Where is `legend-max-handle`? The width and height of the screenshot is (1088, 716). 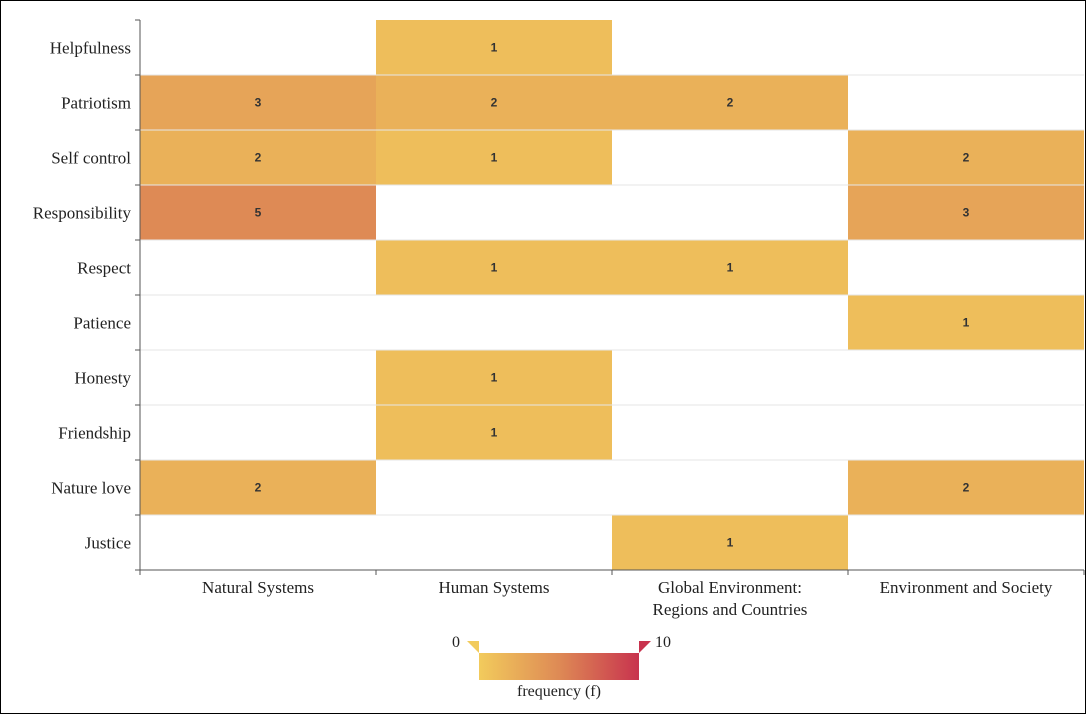
legend-max-handle is located at coordinates (645, 647).